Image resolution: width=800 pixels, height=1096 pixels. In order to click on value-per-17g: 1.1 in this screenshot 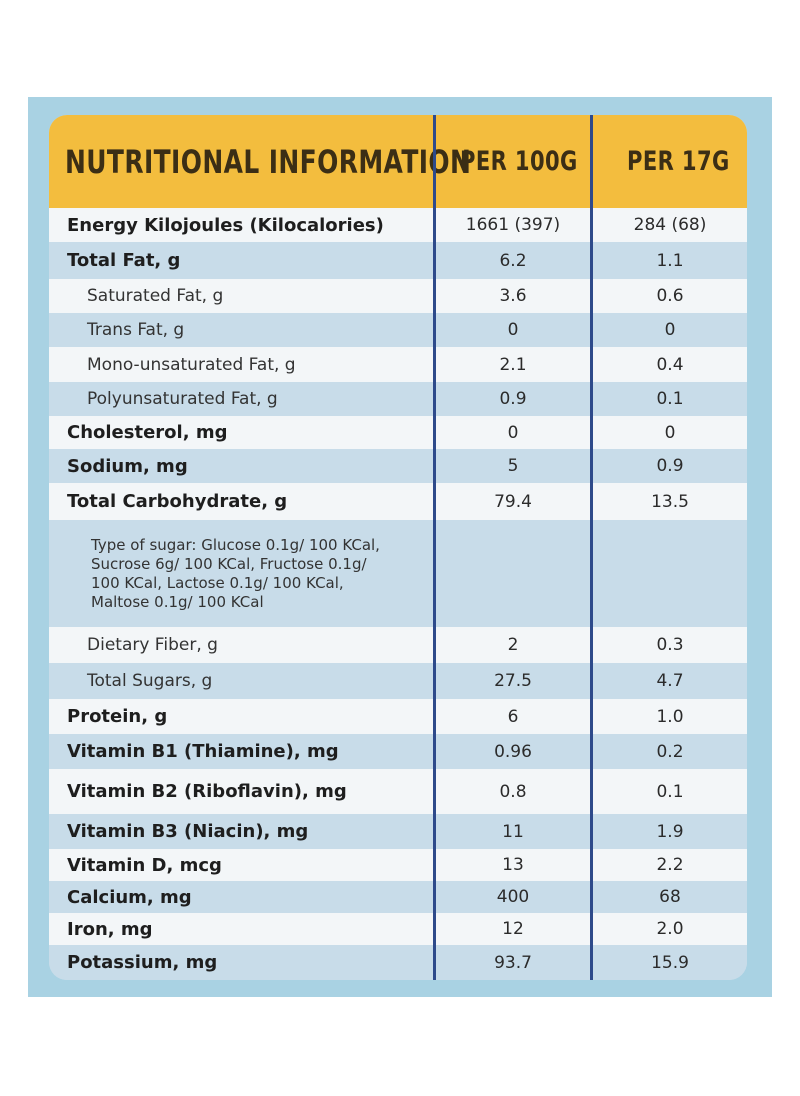, I will do `click(670, 260)`.